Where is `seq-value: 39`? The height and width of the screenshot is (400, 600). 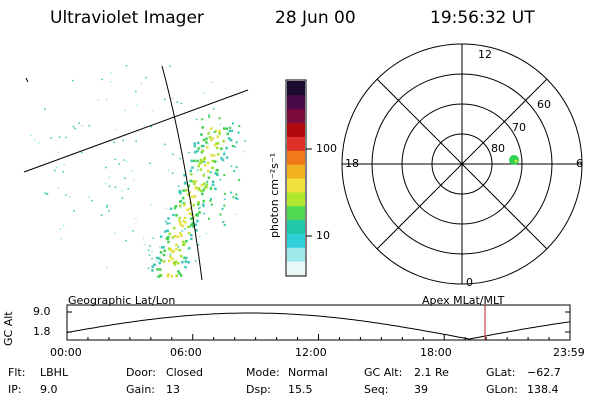 seq-value: 39 is located at coordinates (421, 389).